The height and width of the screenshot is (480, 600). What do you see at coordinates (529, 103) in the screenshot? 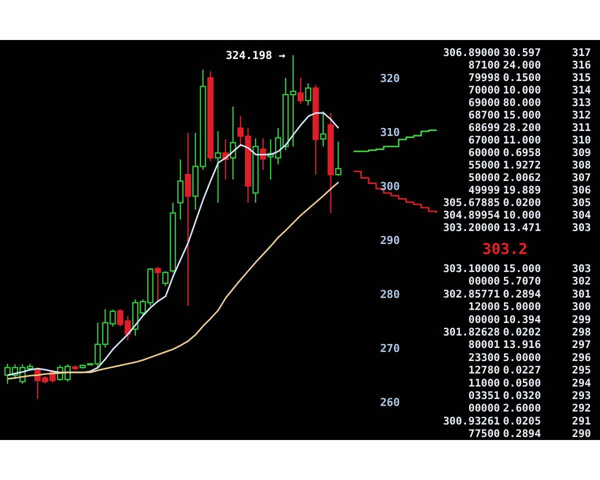
I see `text: 69000 80.000 313` at bounding box center [529, 103].